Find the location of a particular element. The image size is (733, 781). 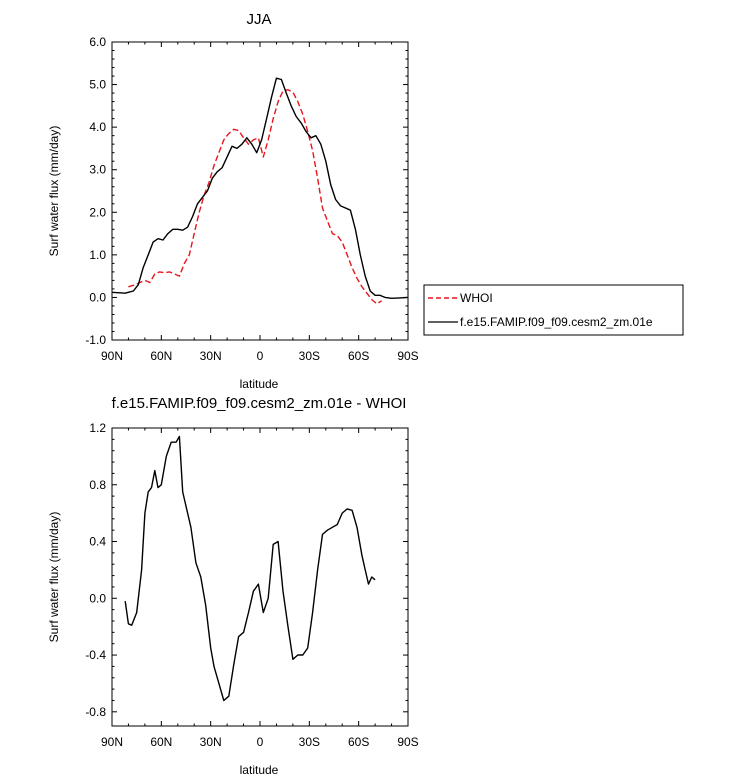

legend: WHOI f.e15.FAMIP.f09_f09.cesm2_zm.01e is located at coordinates (553, 310).